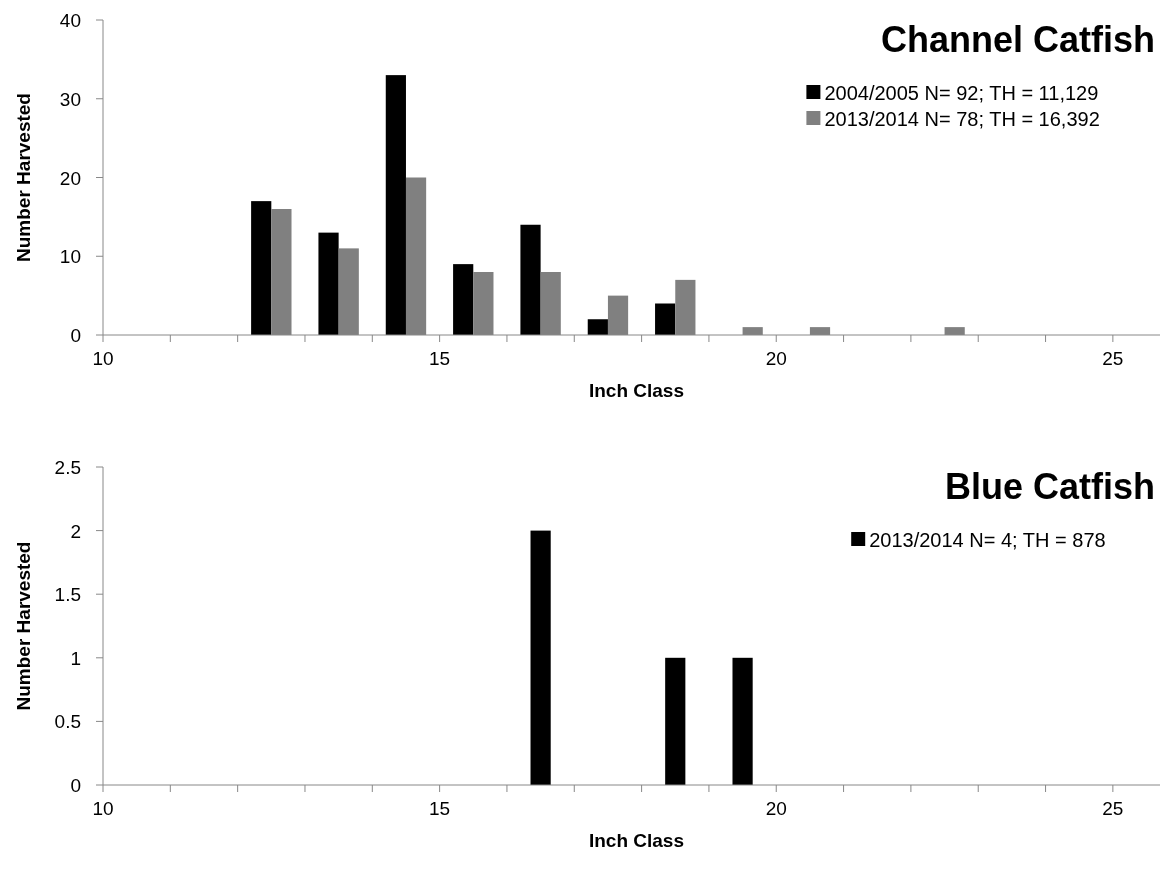  Describe the element at coordinates (67, 595) in the screenshot. I see `y-tick-label: 1.5` at that location.